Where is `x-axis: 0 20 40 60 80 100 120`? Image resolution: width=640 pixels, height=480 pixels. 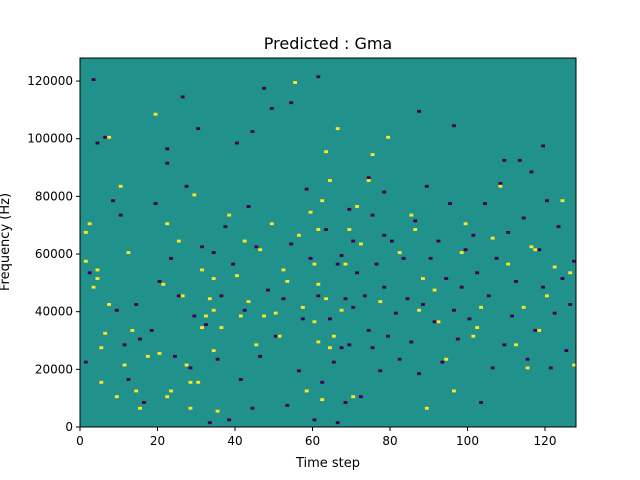 x-axis: 0 20 40 60 80 100 120 is located at coordinates (316, 437).